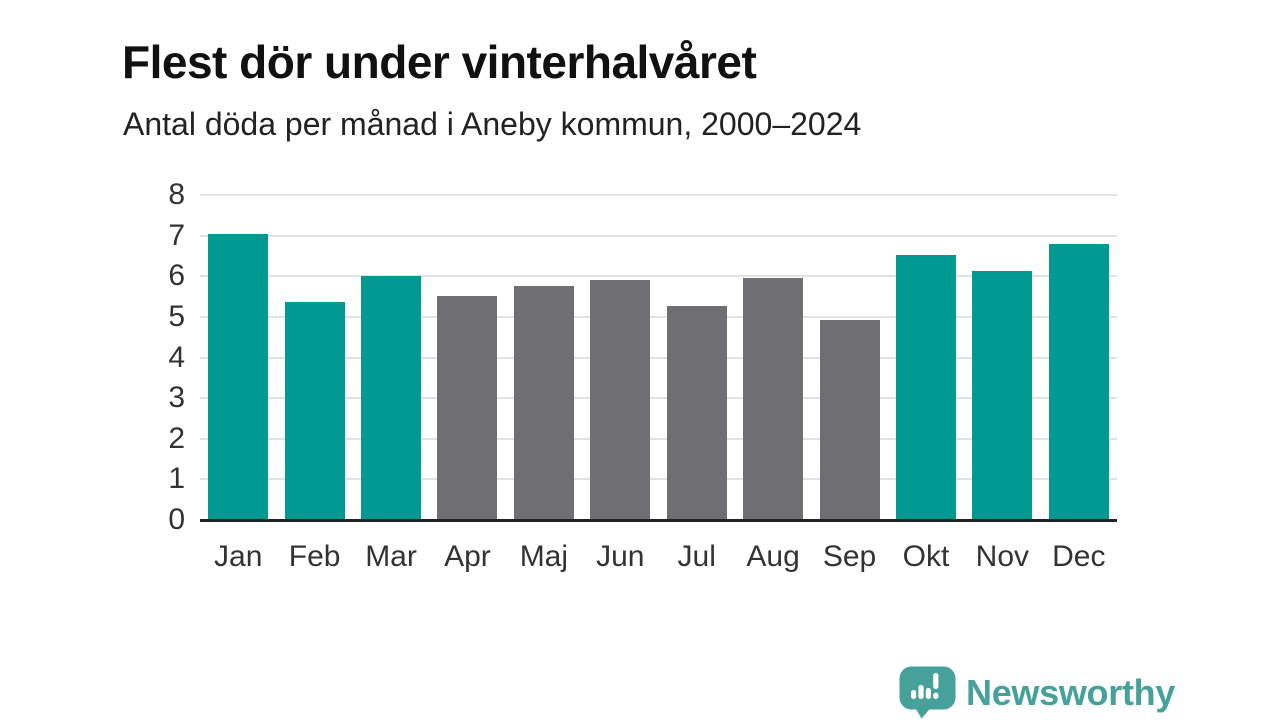 Image resolution: width=1280 pixels, height=720 pixels. Describe the element at coordinates (658, 520) in the screenshot. I see `x-axis-line` at that location.